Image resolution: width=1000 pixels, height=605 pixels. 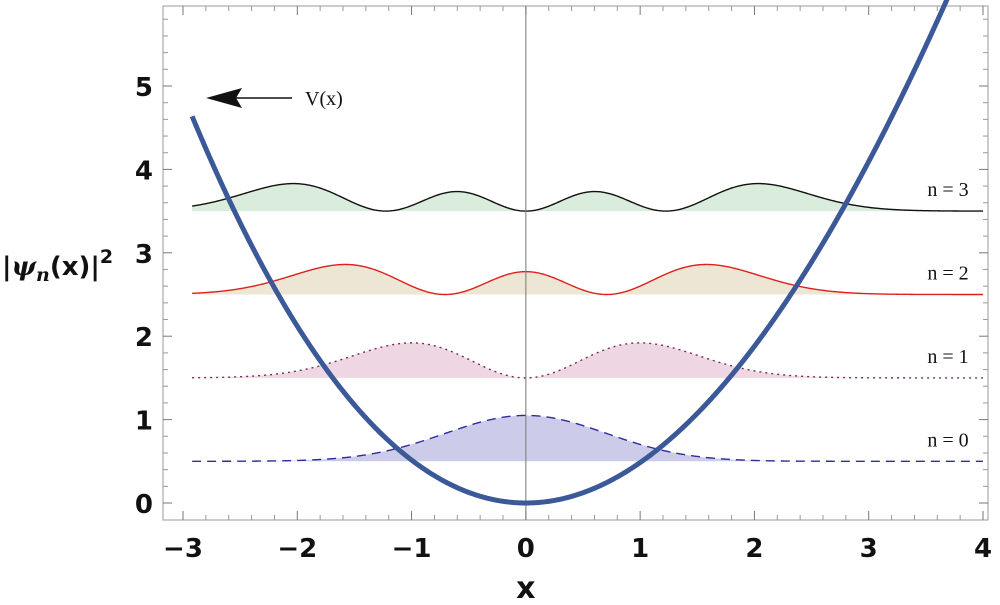 I want to click on x-tick-labels: −3 −2 −1 0 1 2 3 4, so click(x=577, y=549).